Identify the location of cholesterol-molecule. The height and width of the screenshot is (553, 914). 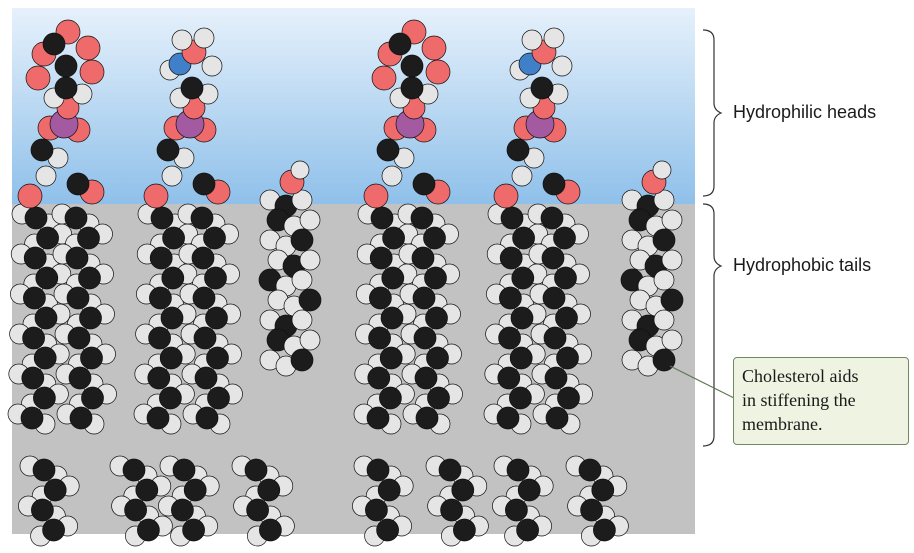
(652, 268).